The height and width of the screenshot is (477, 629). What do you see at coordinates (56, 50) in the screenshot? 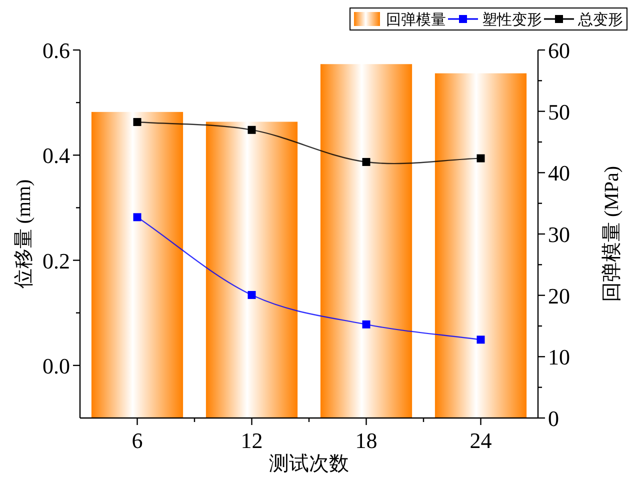
I see `y-tick-label: 0.6` at bounding box center [56, 50].